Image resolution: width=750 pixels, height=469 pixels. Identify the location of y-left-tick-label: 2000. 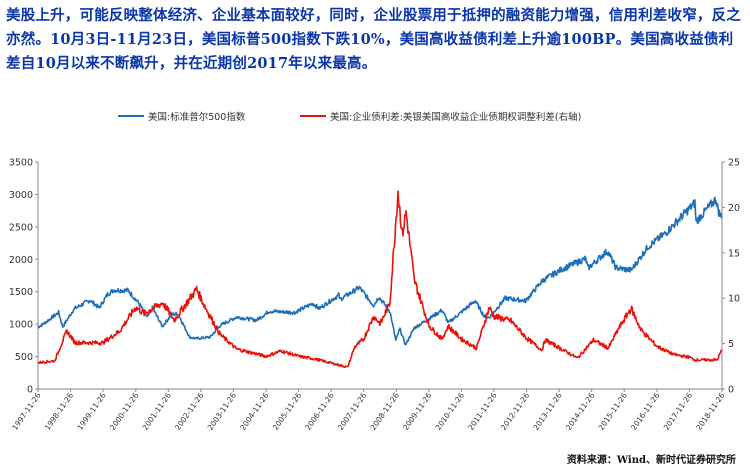
(21, 260).